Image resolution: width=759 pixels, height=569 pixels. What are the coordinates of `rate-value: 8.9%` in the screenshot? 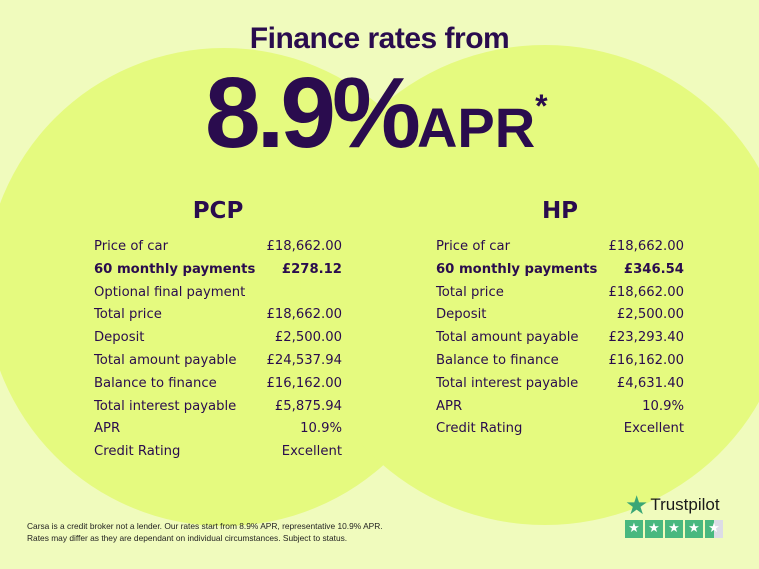 It's located at (313, 113).